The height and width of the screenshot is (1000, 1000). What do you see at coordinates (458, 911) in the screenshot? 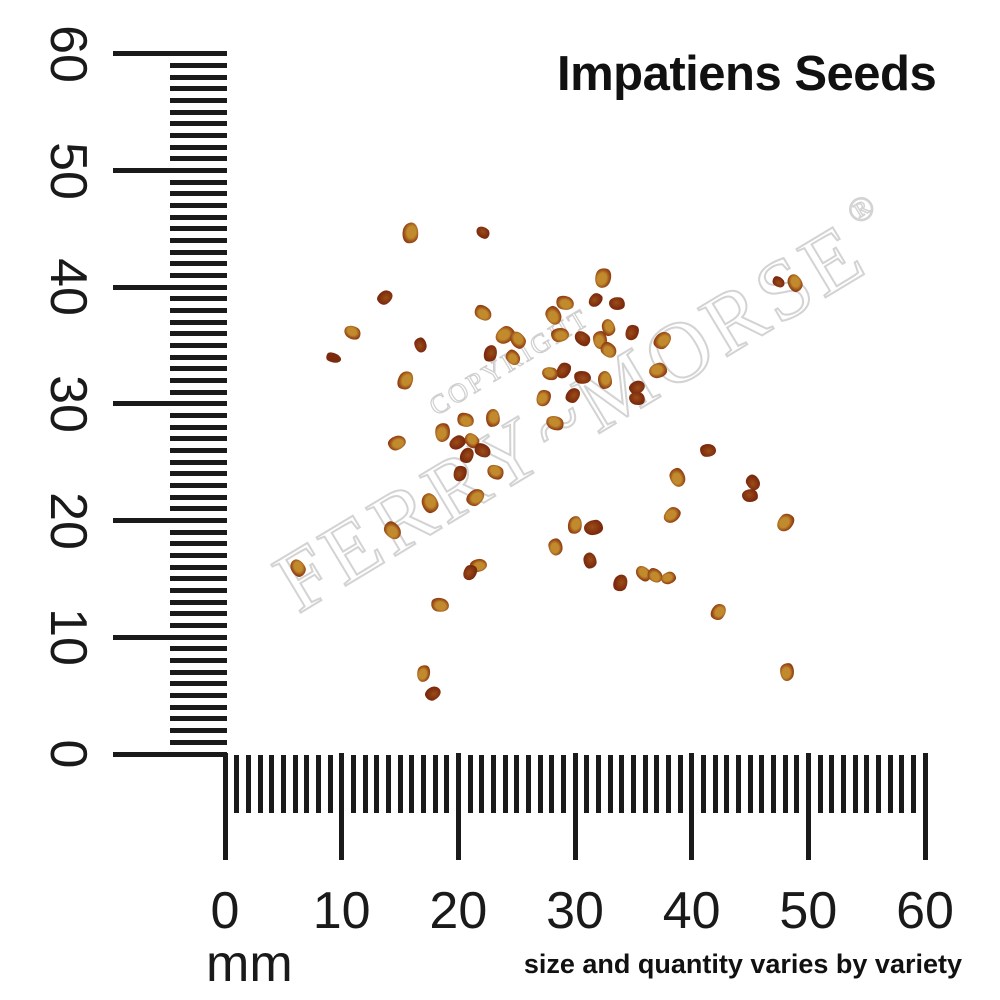
I see `horizontal-ruler-label: 20` at bounding box center [458, 911].